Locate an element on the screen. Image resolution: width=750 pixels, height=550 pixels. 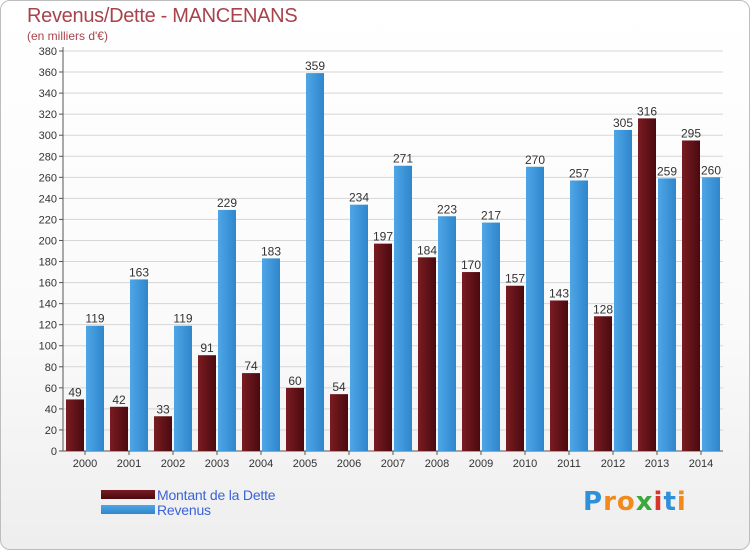
legend-label-revenus: Revenus is located at coordinates (184, 509).